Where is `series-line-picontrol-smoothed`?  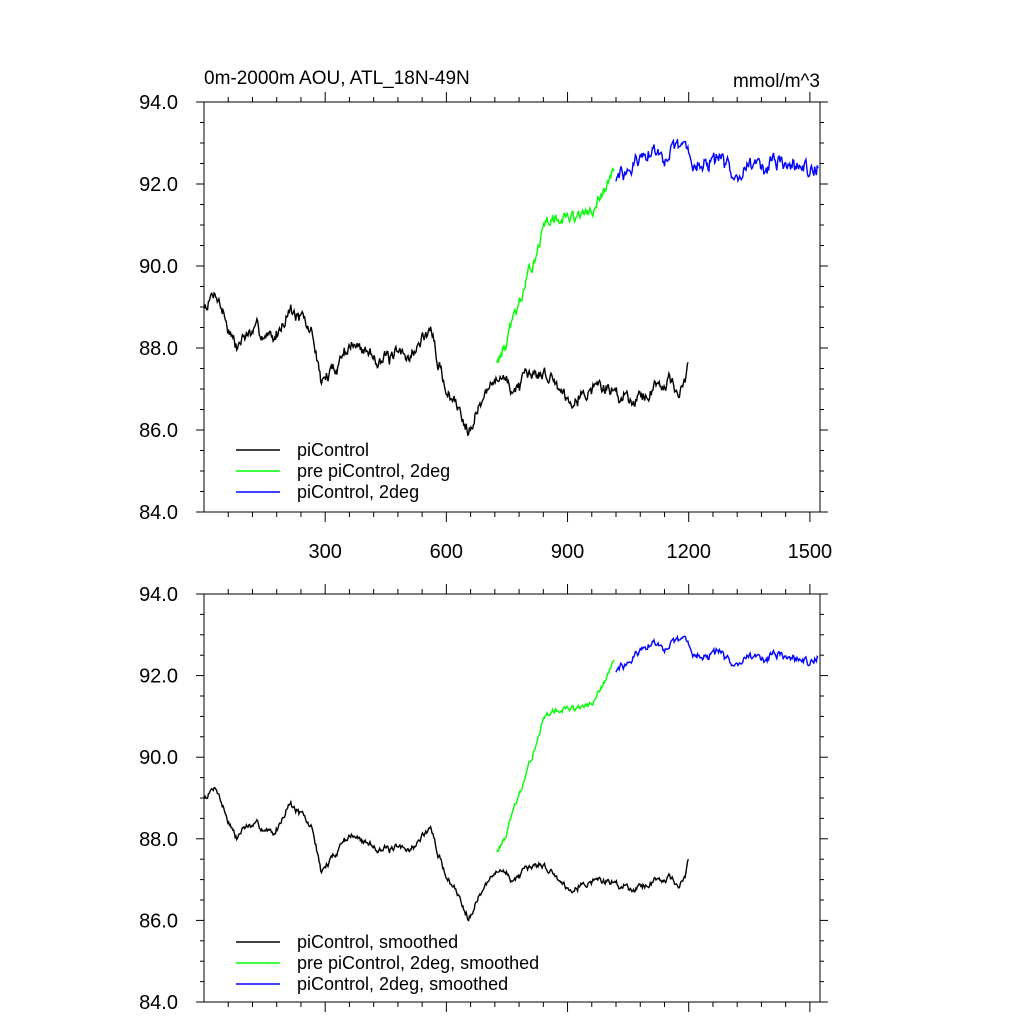
series-line-picontrol-smoothed is located at coordinates (446, 854).